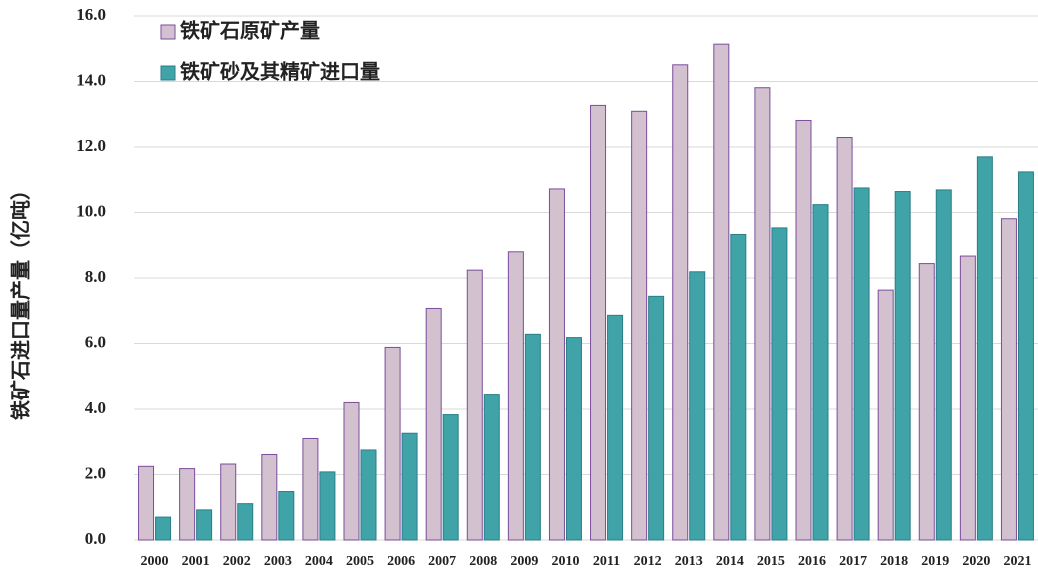 The width and height of the screenshot is (1038, 574). I want to click on x-tick-label: 2014, so click(730, 561).